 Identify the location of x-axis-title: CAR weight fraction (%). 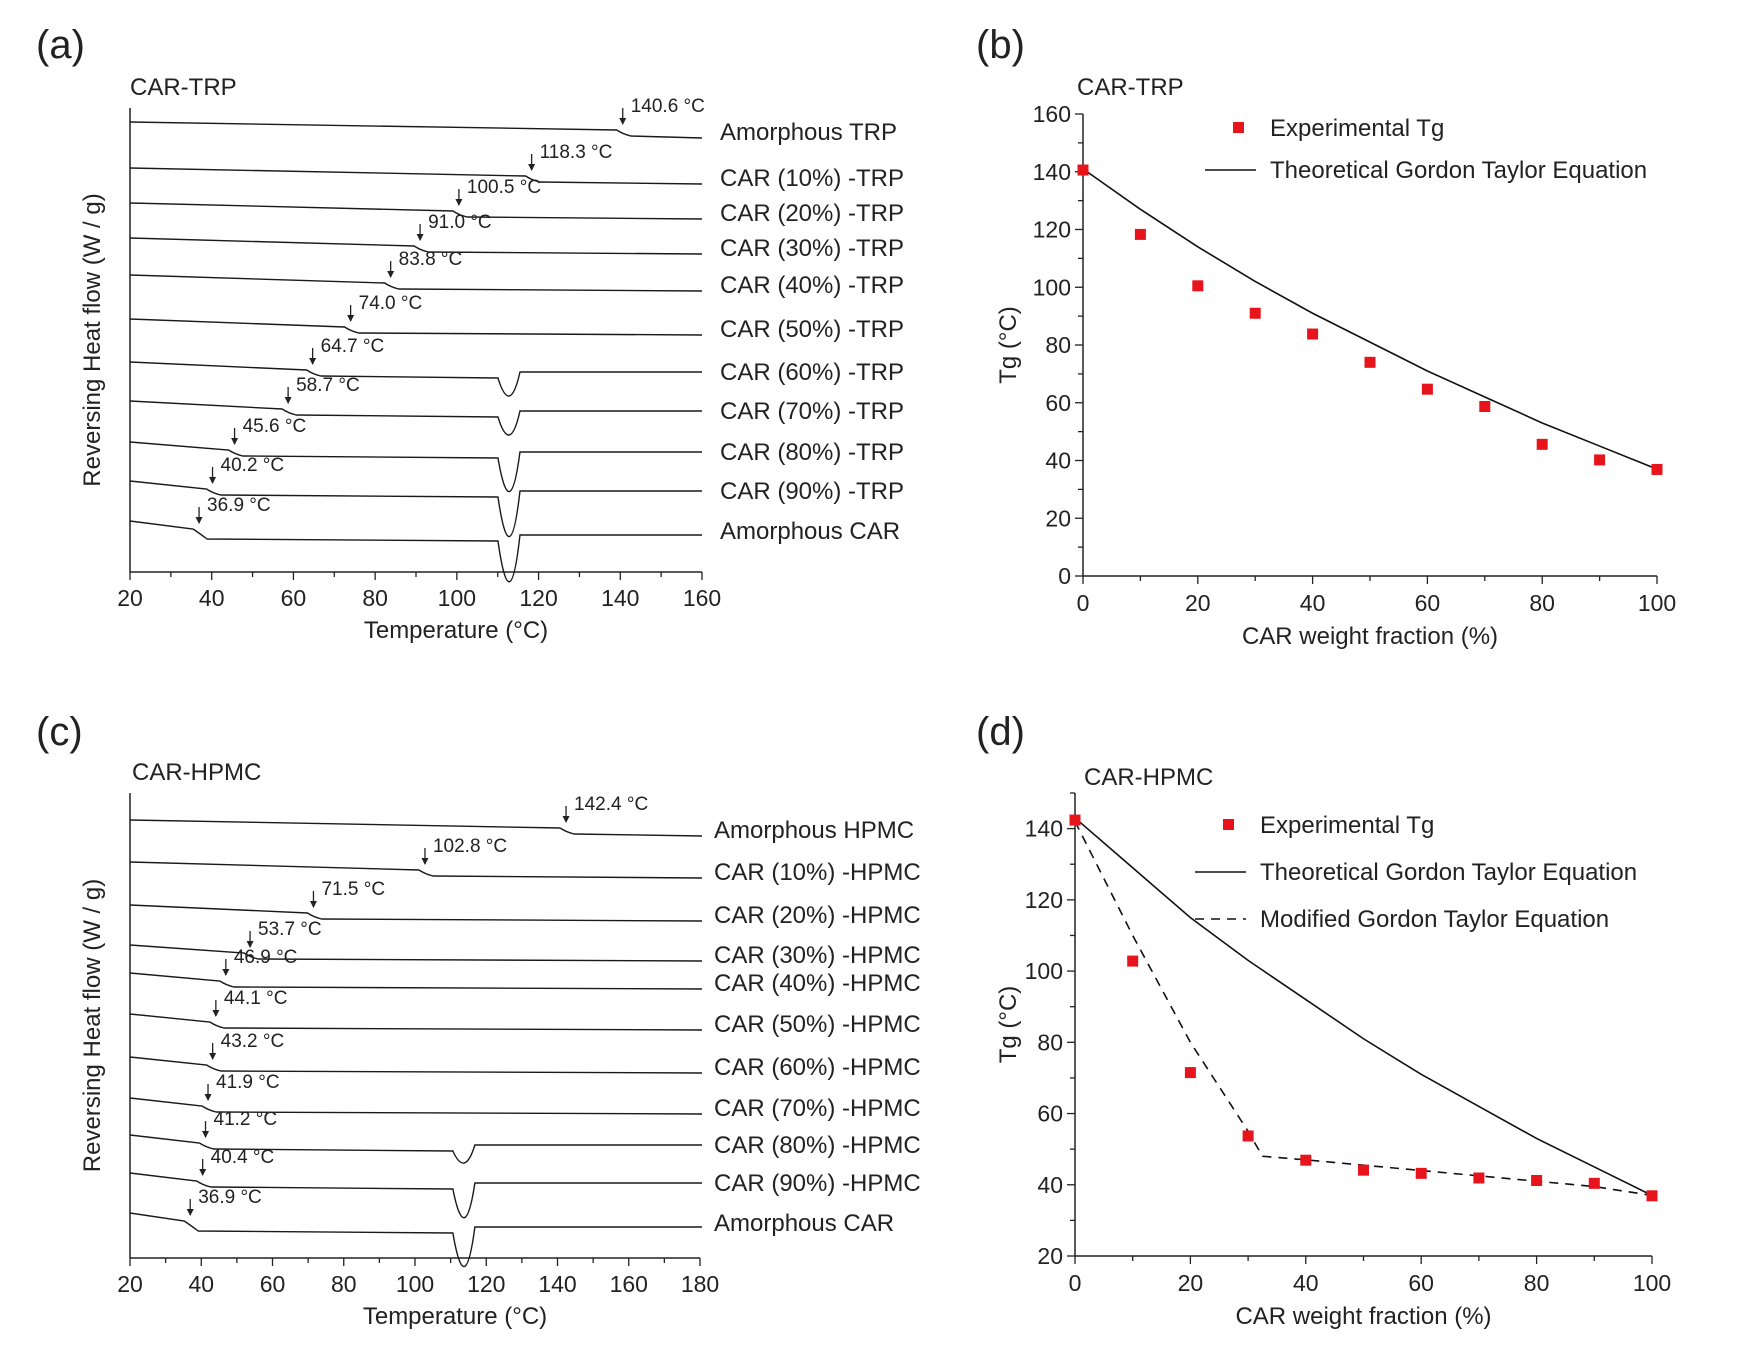
(1370, 636).